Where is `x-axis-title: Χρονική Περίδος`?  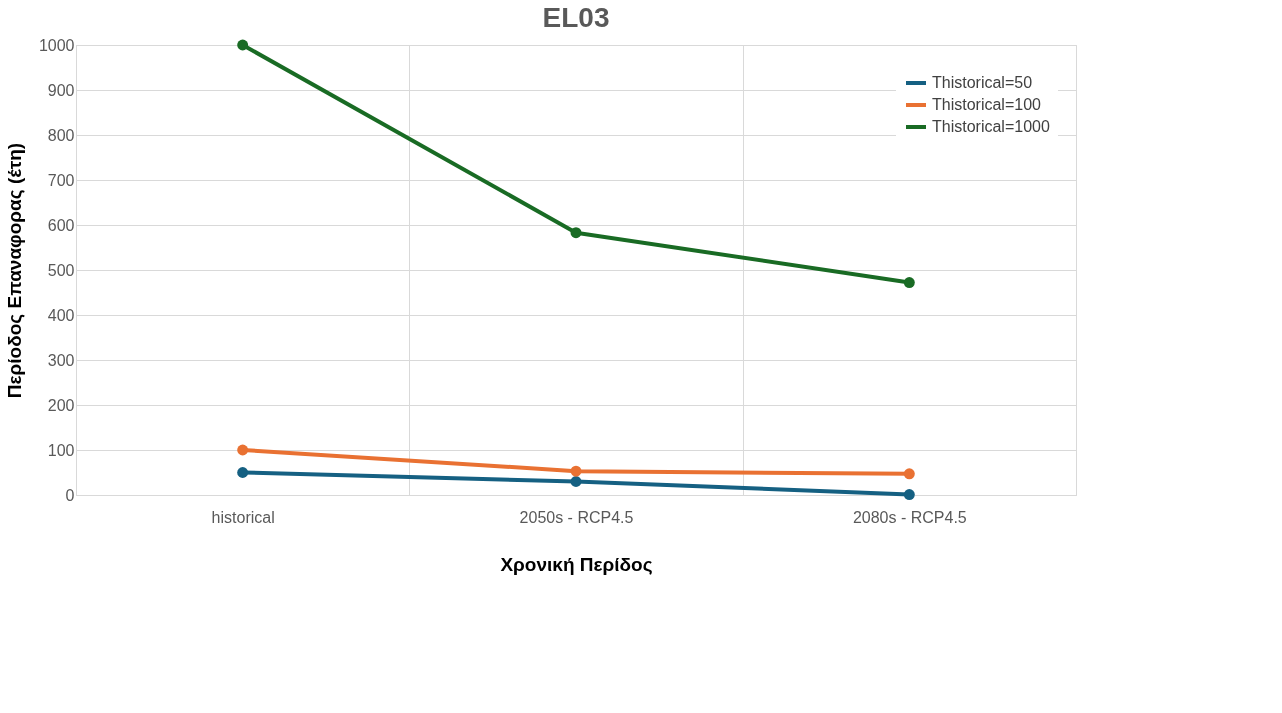 x-axis-title: Χρονική Περίδος is located at coordinates (576, 564).